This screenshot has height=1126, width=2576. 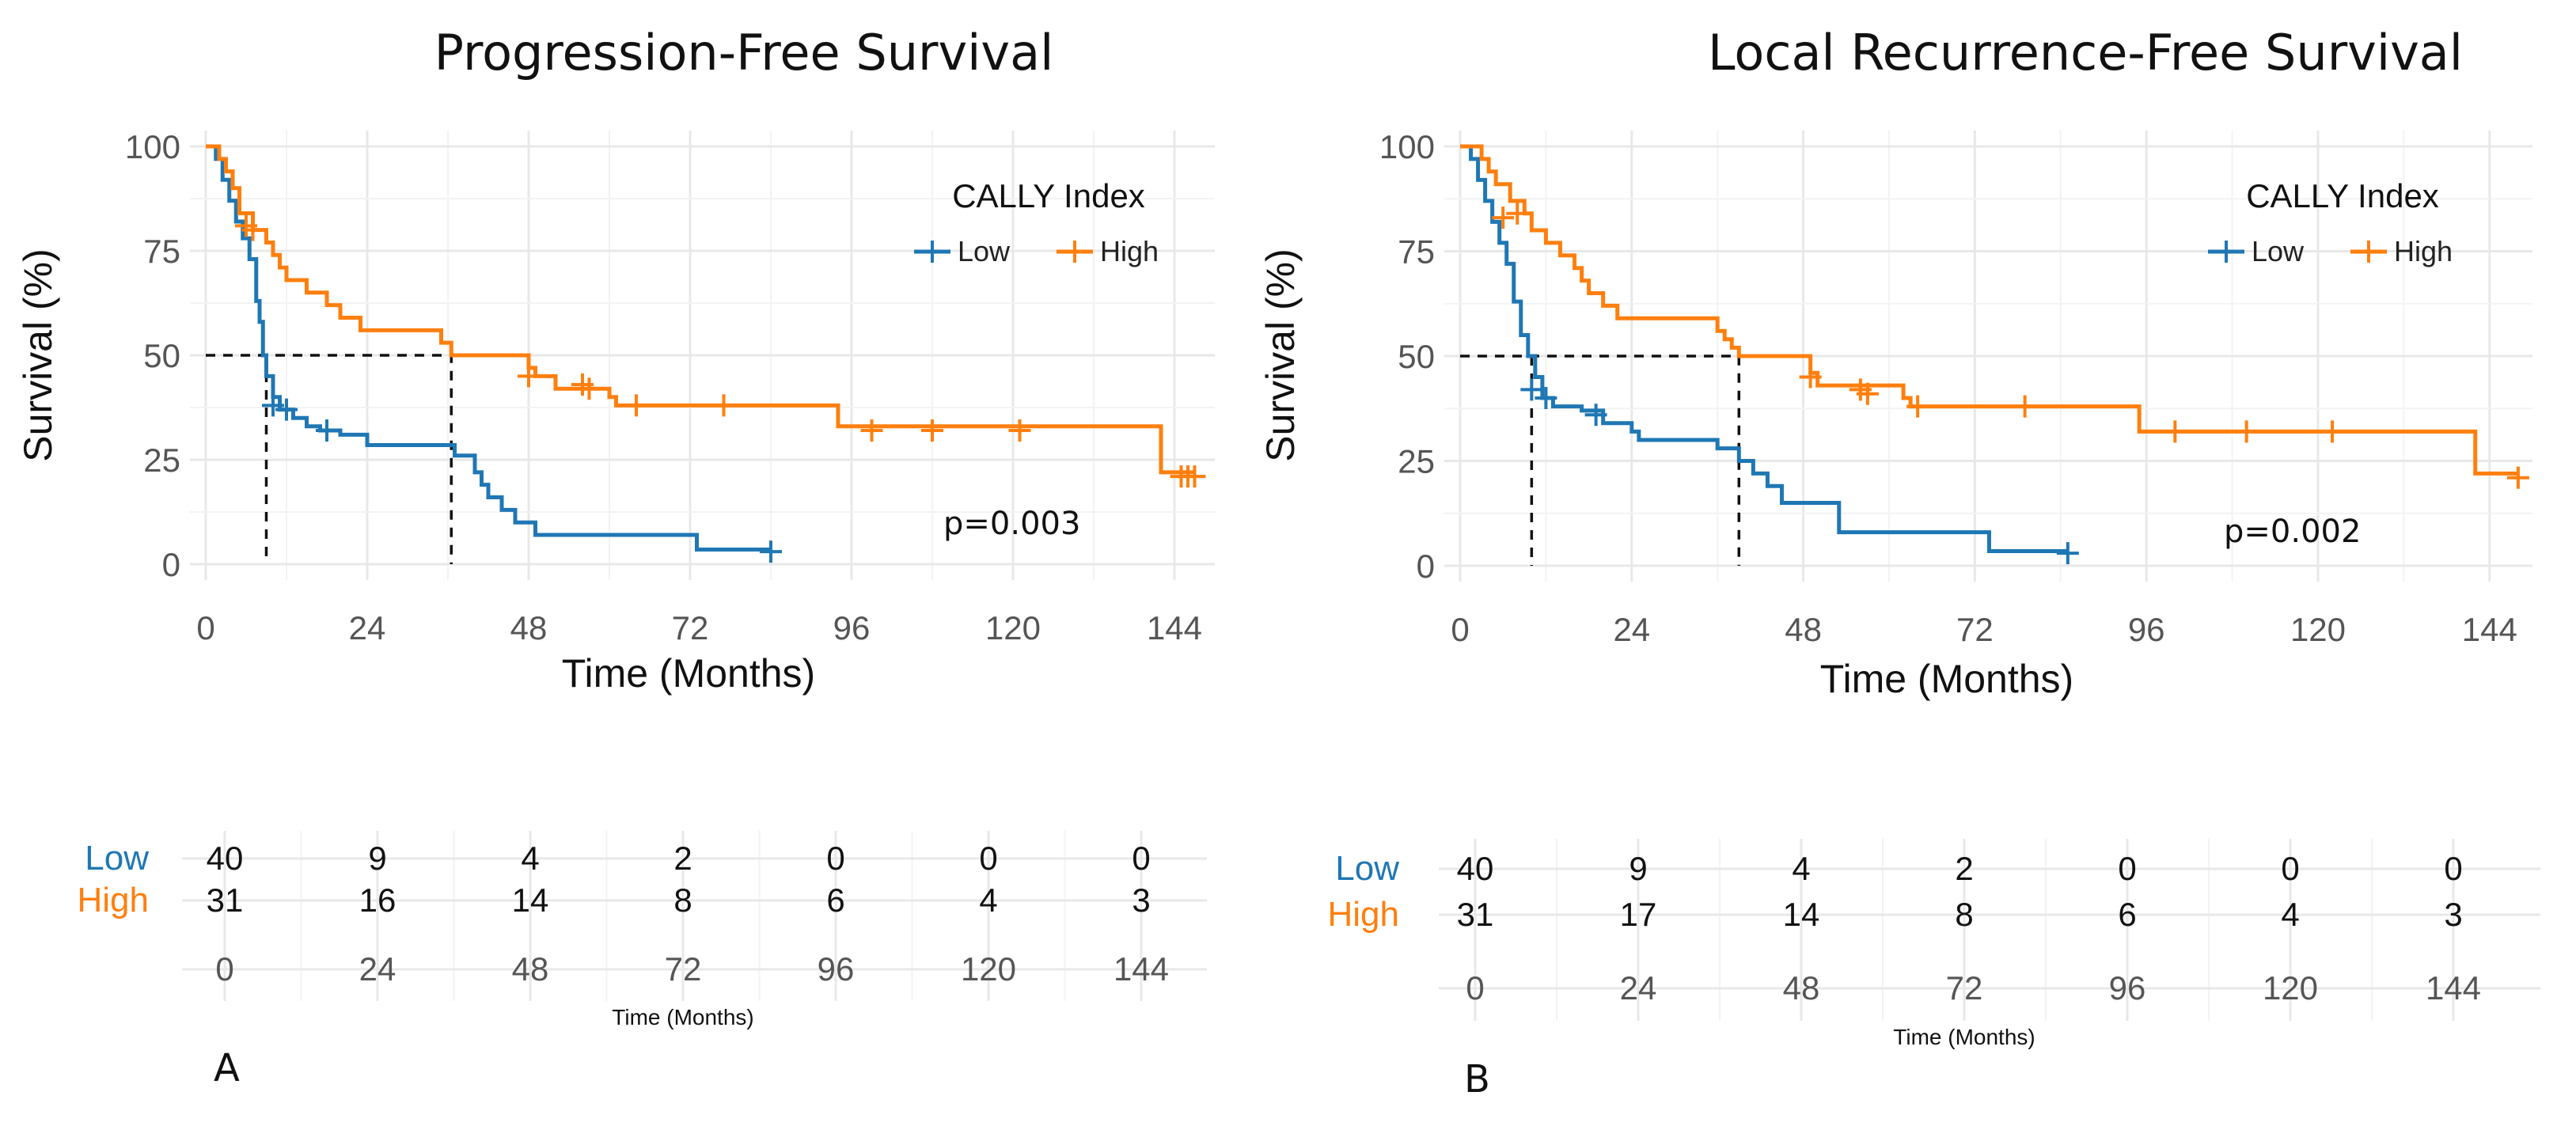 I want to click on panel-letter: A, so click(x=227, y=1068).